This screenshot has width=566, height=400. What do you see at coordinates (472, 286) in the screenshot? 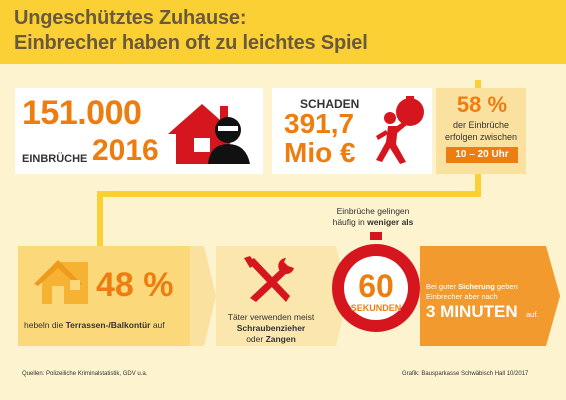
I see `security-line1: Bei guter Sicherung geben` at bounding box center [472, 286].